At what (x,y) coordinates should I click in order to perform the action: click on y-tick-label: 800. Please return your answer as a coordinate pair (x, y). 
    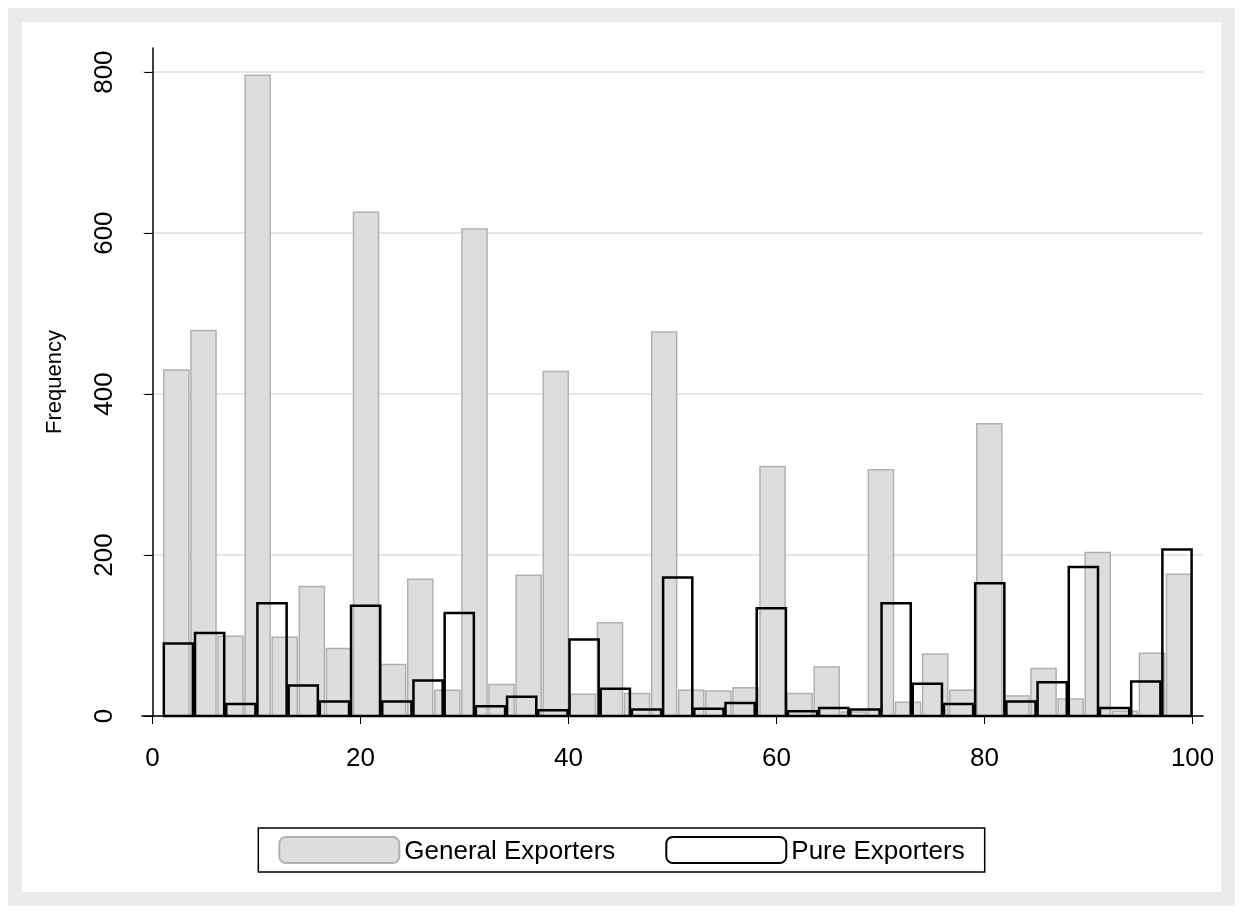
    Looking at the image, I should click on (103, 72).